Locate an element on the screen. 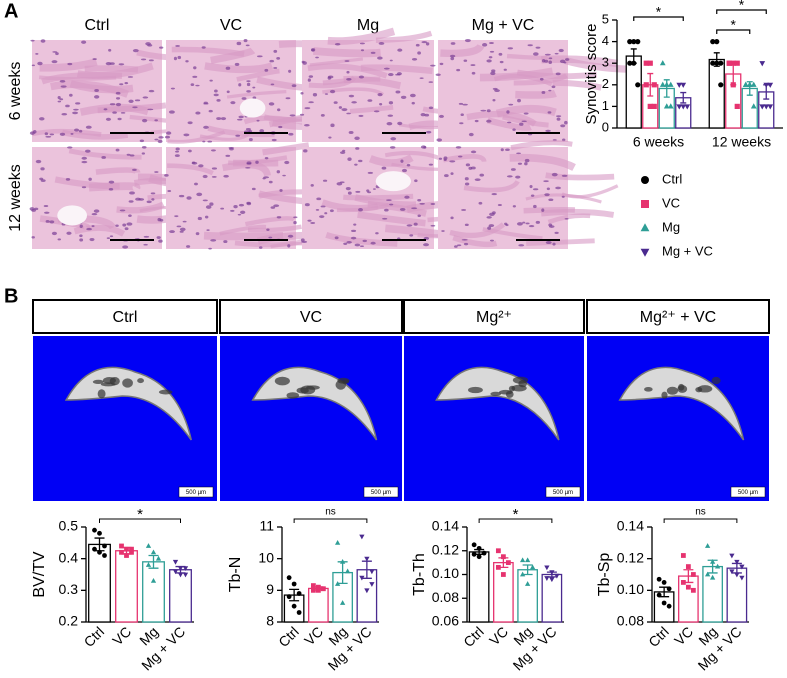 This screenshot has width=787, height=678. scale-label: 500 µm is located at coordinates (381, 493).